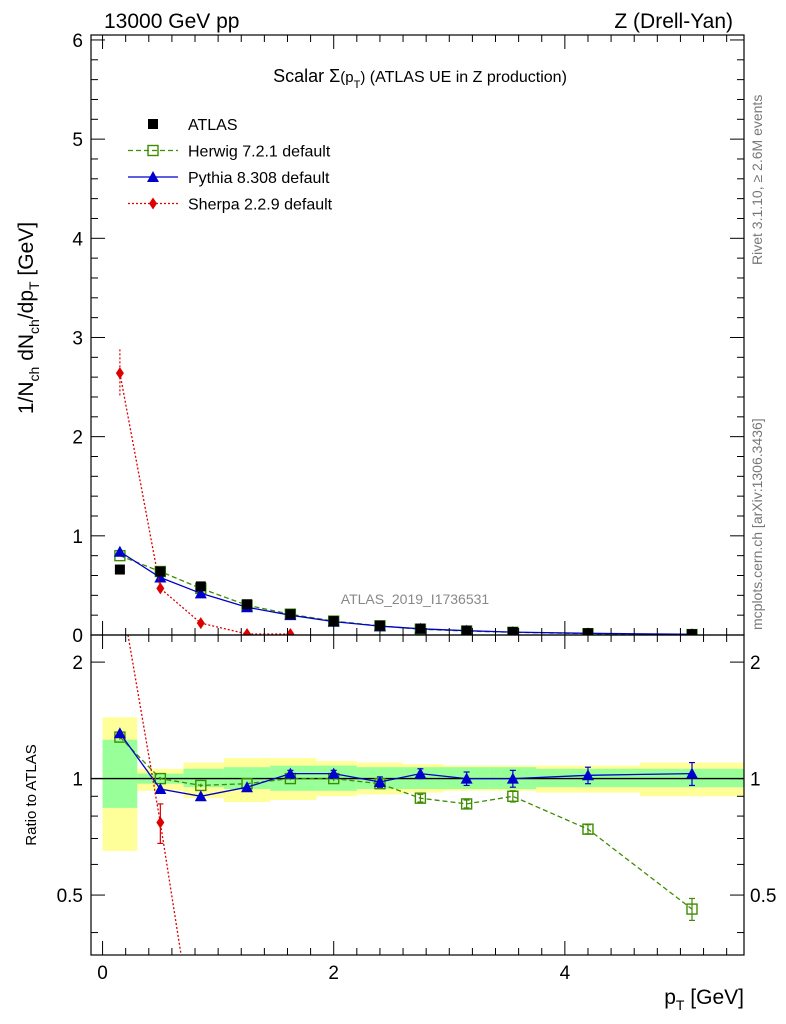  I want to click on analysis-watermark: ATLAS_2019_I1736531, so click(415, 599).